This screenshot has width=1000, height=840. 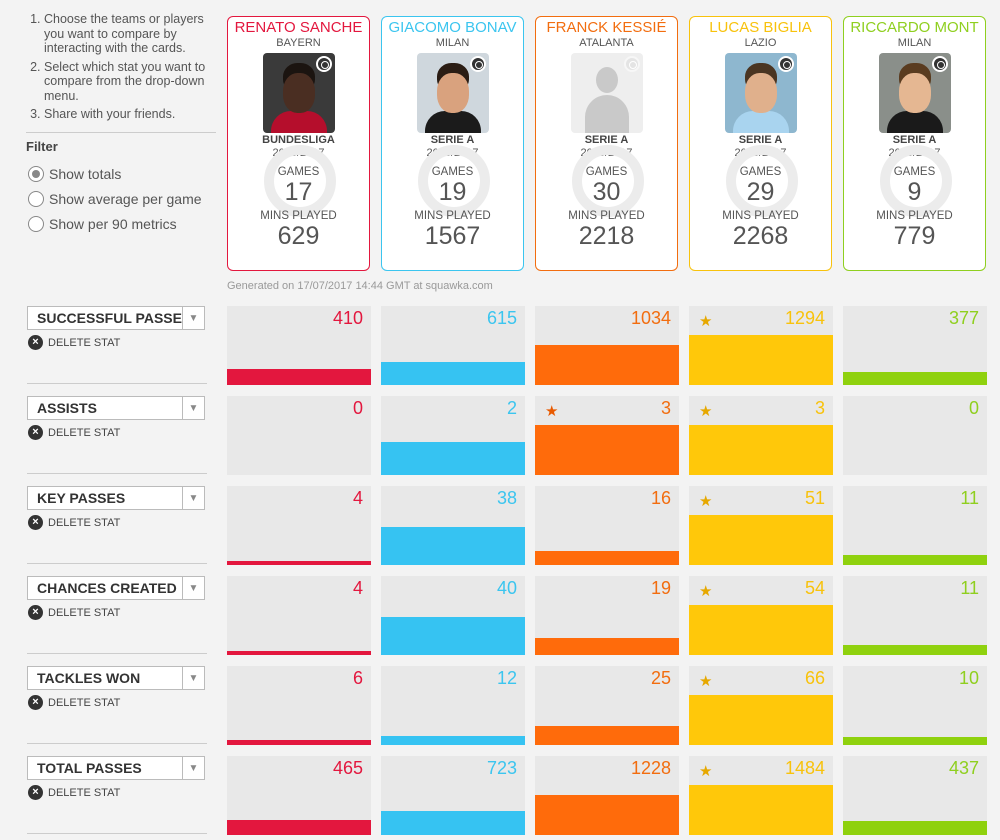 I want to click on stat-cell: 0, so click(x=299, y=435).